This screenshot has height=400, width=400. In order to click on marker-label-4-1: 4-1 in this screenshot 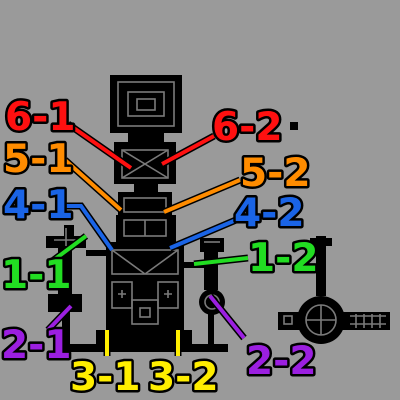, I will do `click(38, 205)`.